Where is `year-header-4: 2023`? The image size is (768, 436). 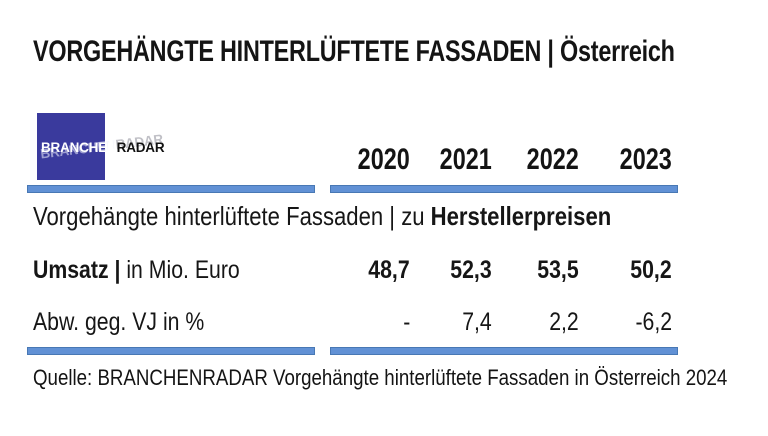
year-header-4: 2023 is located at coordinates (645, 159).